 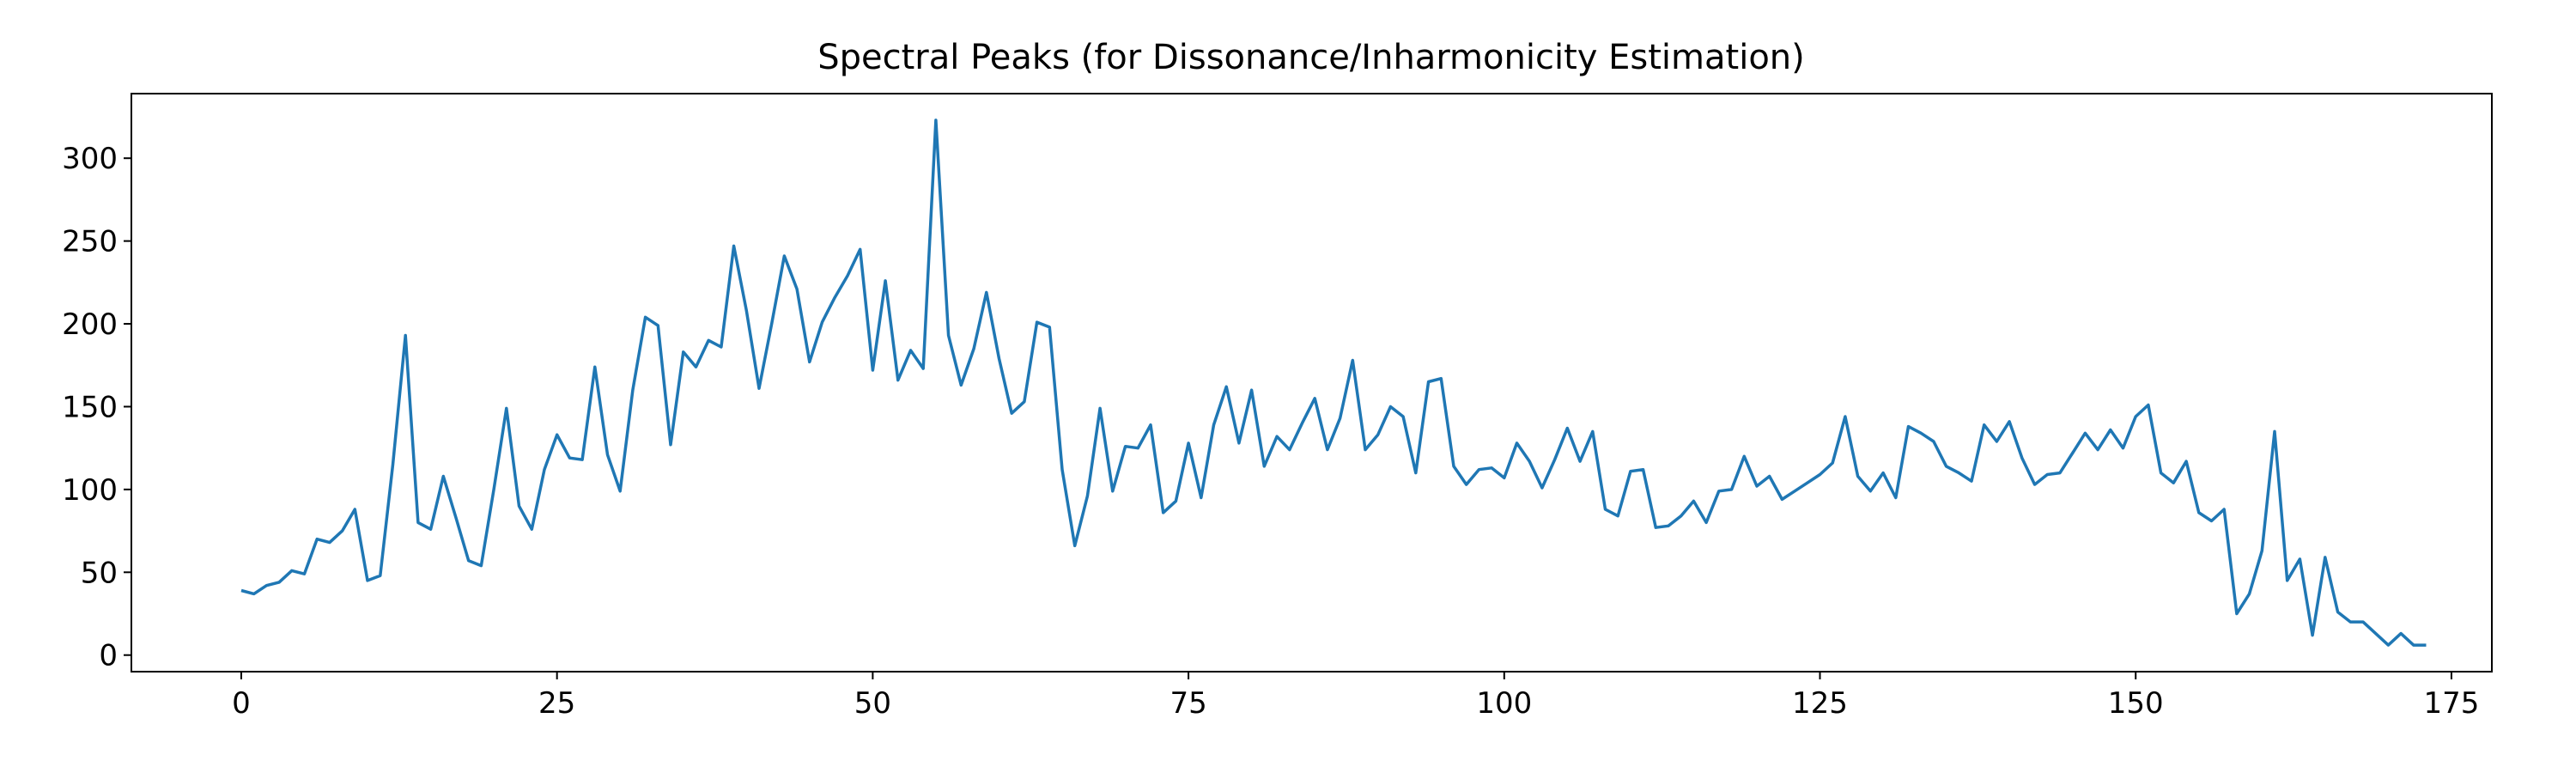 What do you see at coordinates (90, 242) in the screenshot?
I see `y-tick-label: 250` at bounding box center [90, 242].